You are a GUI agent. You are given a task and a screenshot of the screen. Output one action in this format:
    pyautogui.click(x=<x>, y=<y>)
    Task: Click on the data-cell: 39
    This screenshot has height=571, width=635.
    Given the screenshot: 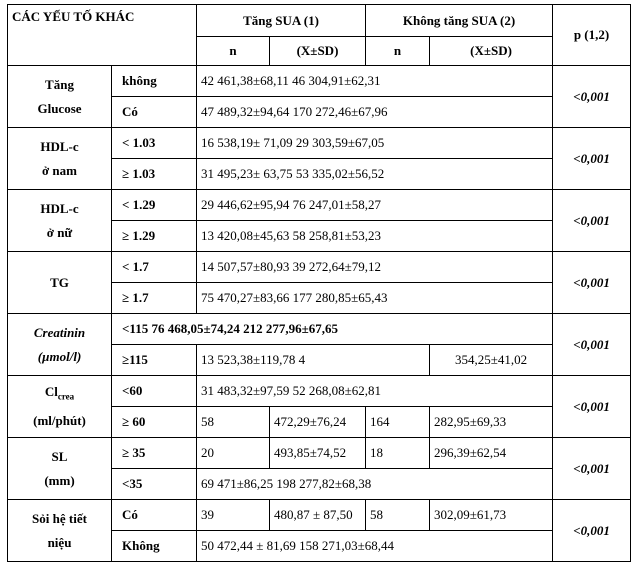 What is the action you would take?
    pyautogui.click(x=233, y=515)
    